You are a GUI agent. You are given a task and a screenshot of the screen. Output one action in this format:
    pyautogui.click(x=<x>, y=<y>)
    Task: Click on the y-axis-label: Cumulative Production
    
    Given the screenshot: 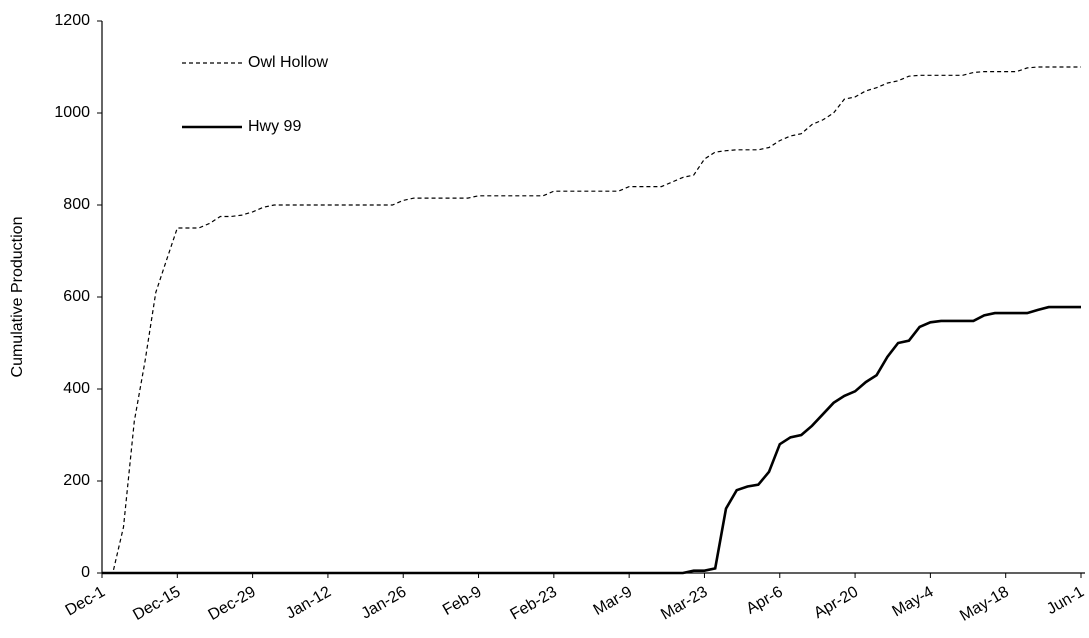 What is the action you would take?
    pyautogui.click(x=17, y=297)
    